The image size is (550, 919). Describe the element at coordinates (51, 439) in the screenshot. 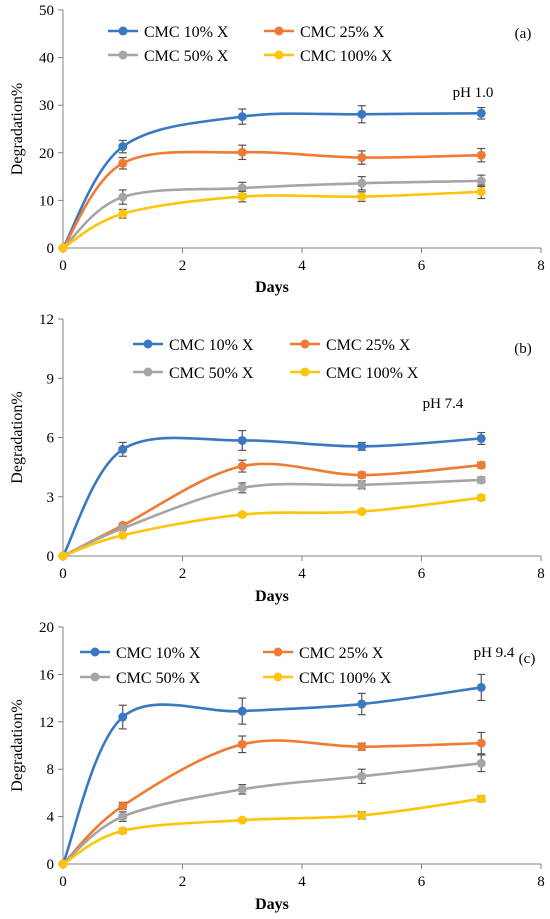

I see `y-tick-label: 6` at that location.